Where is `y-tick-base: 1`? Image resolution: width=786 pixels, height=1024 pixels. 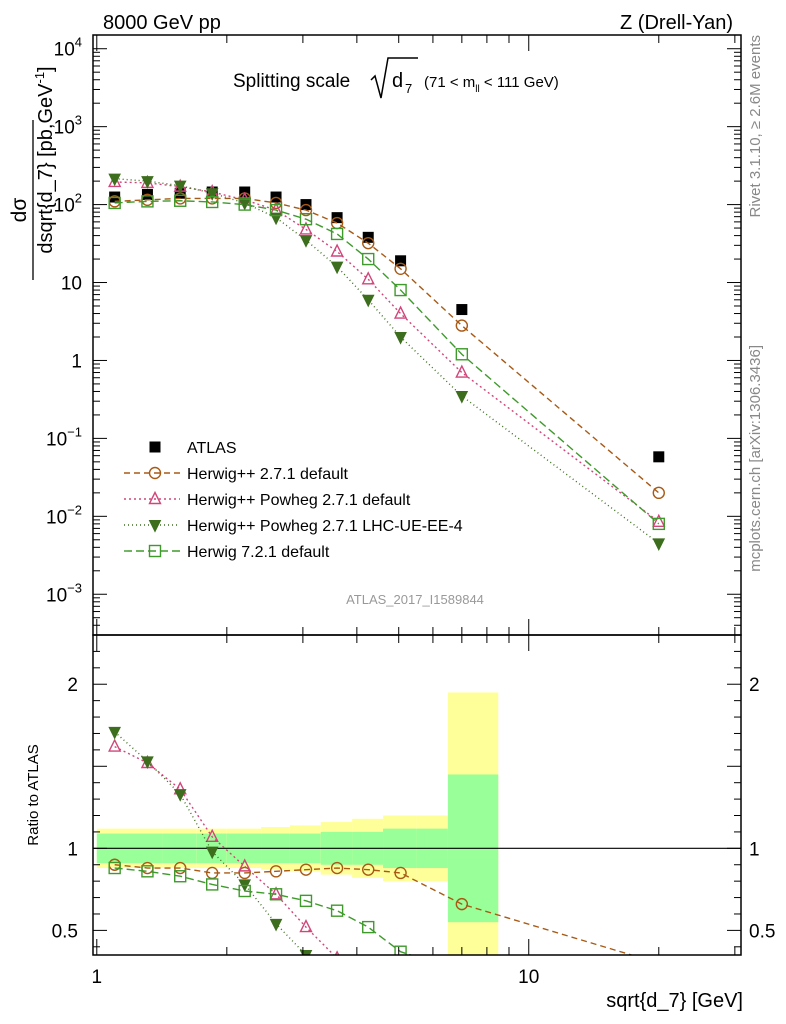
y-tick-base: 1 is located at coordinates (76, 361).